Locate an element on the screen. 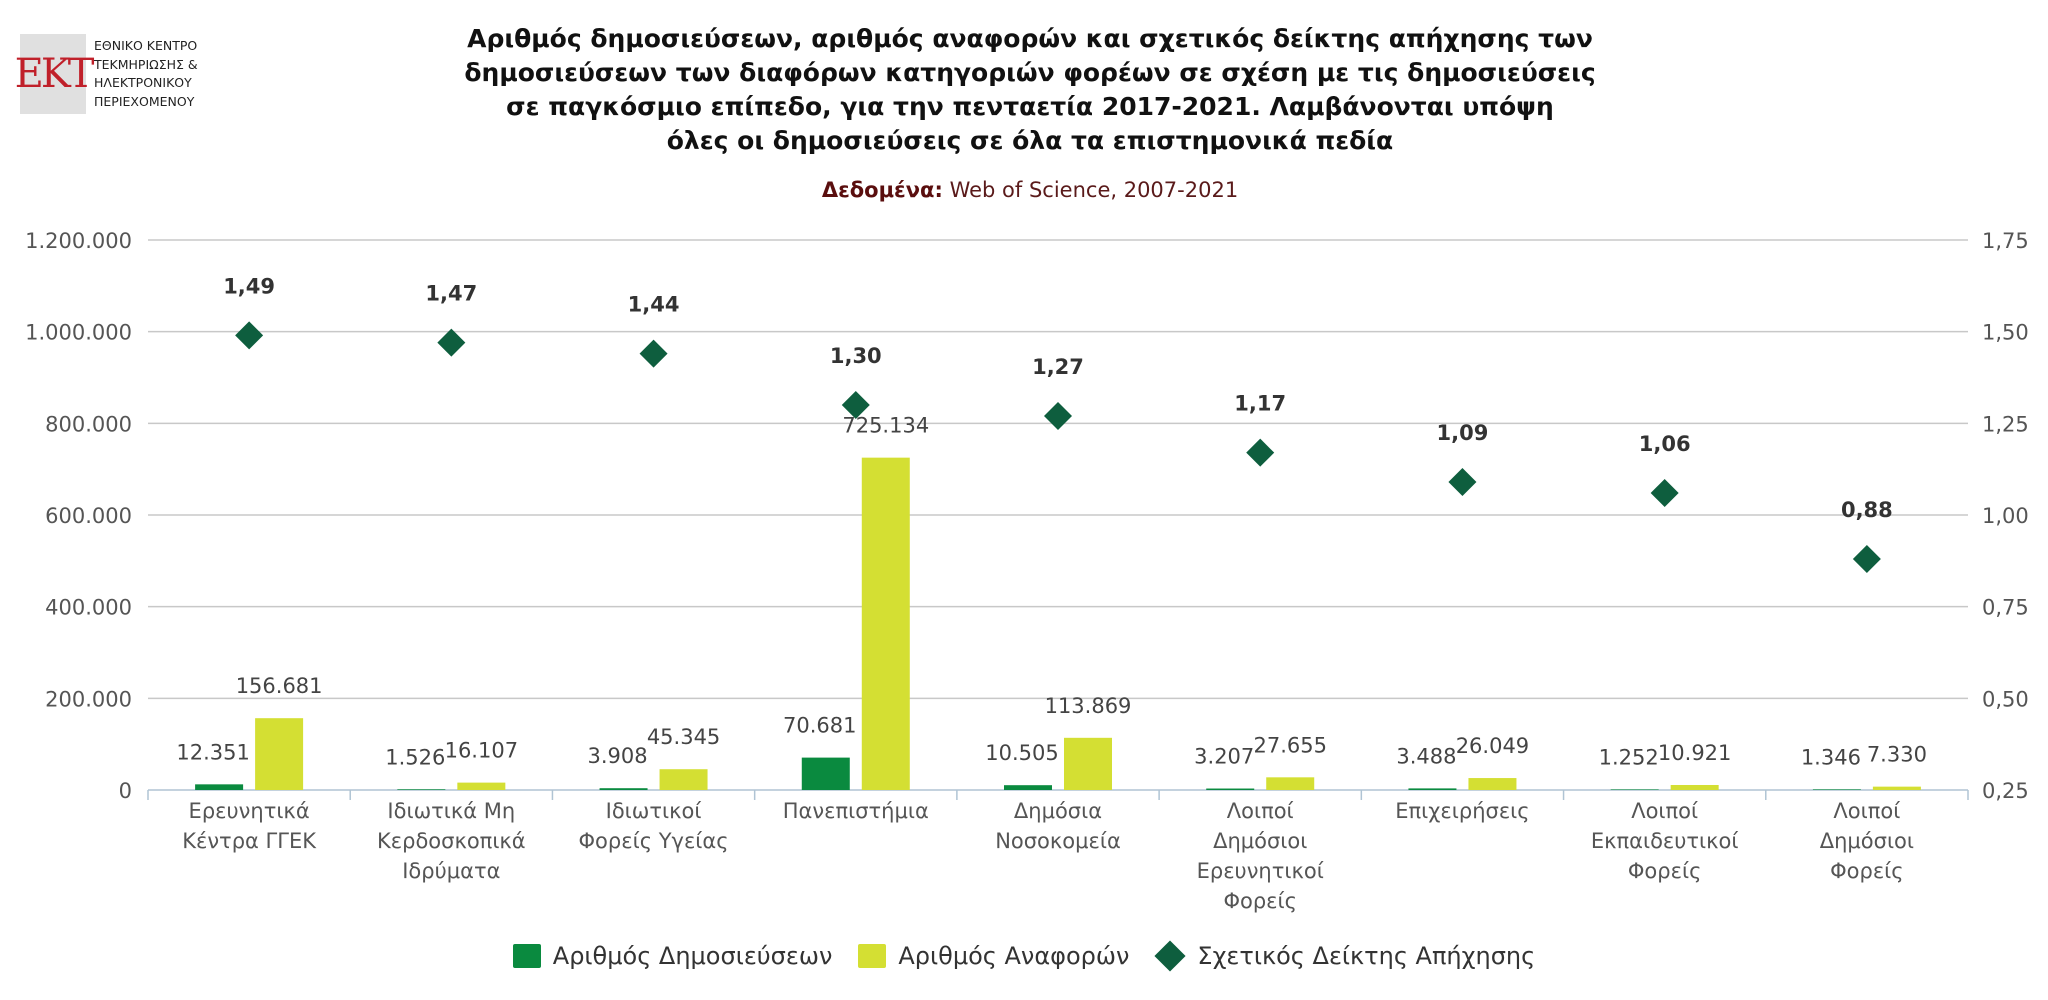 The height and width of the screenshot is (1000, 2048). data-label-publications: 1.252 is located at coordinates (1629, 757).